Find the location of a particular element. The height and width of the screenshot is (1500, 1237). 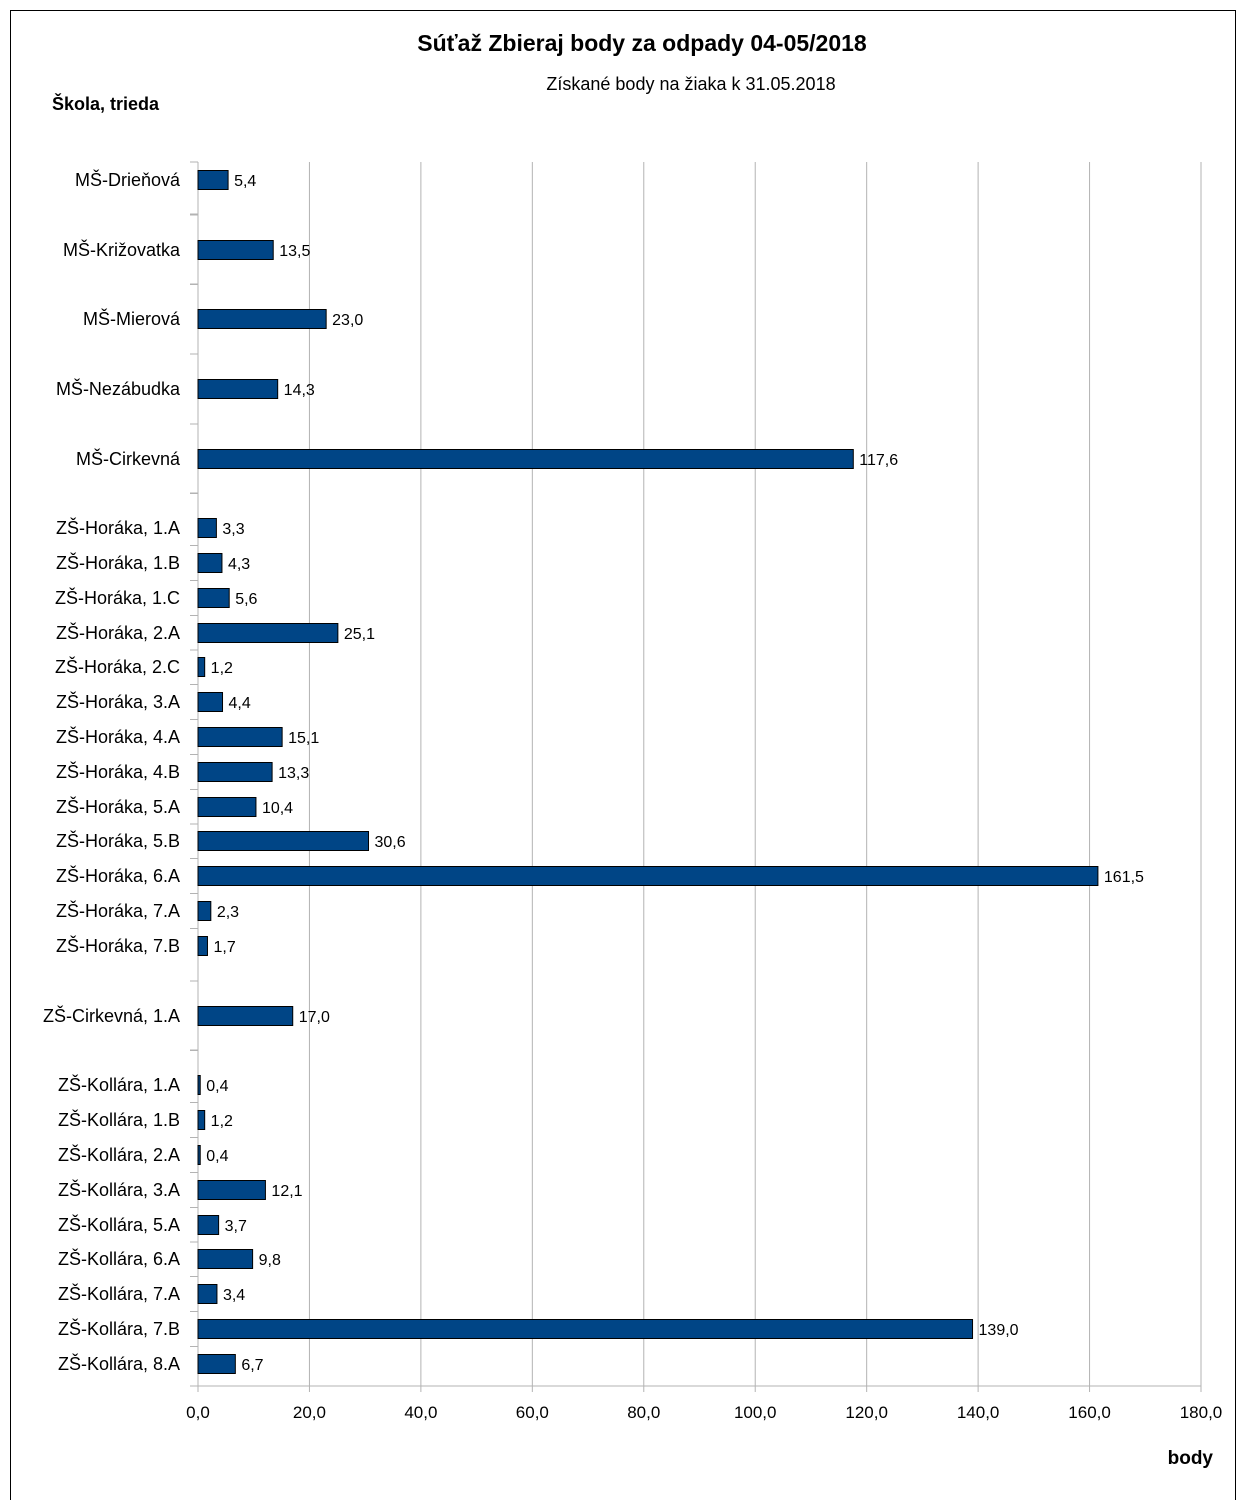

value-label: 161,5 is located at coordinates (1124, 877).